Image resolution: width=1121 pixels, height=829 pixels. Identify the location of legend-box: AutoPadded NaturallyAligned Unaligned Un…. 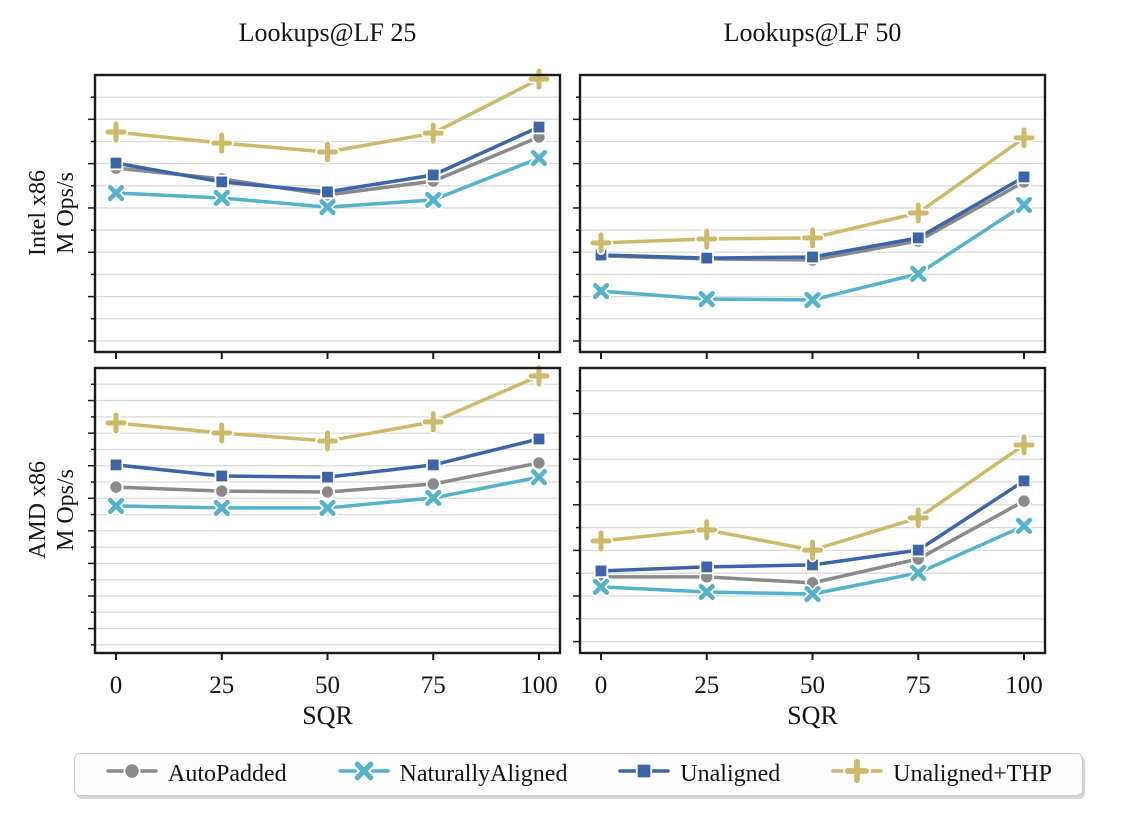
(578, 774).